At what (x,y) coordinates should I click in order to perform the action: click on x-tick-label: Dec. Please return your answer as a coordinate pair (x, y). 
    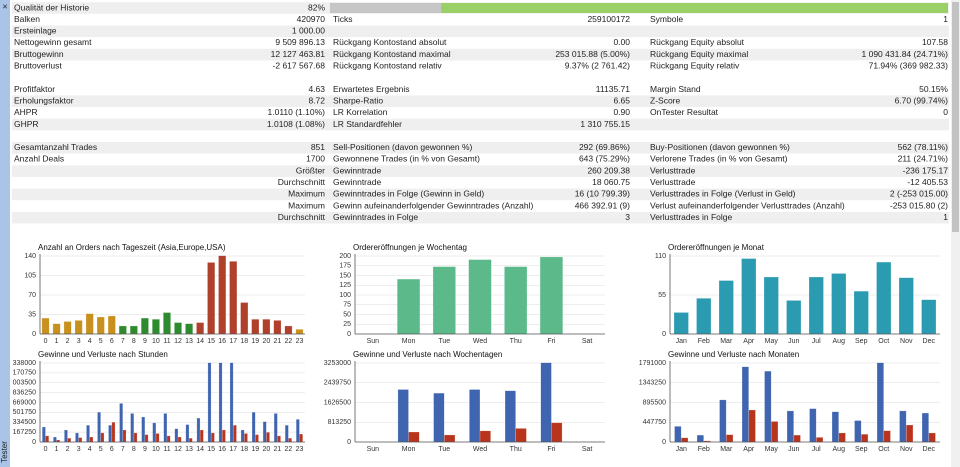
    Looking at the image, I should click on (929, 341).